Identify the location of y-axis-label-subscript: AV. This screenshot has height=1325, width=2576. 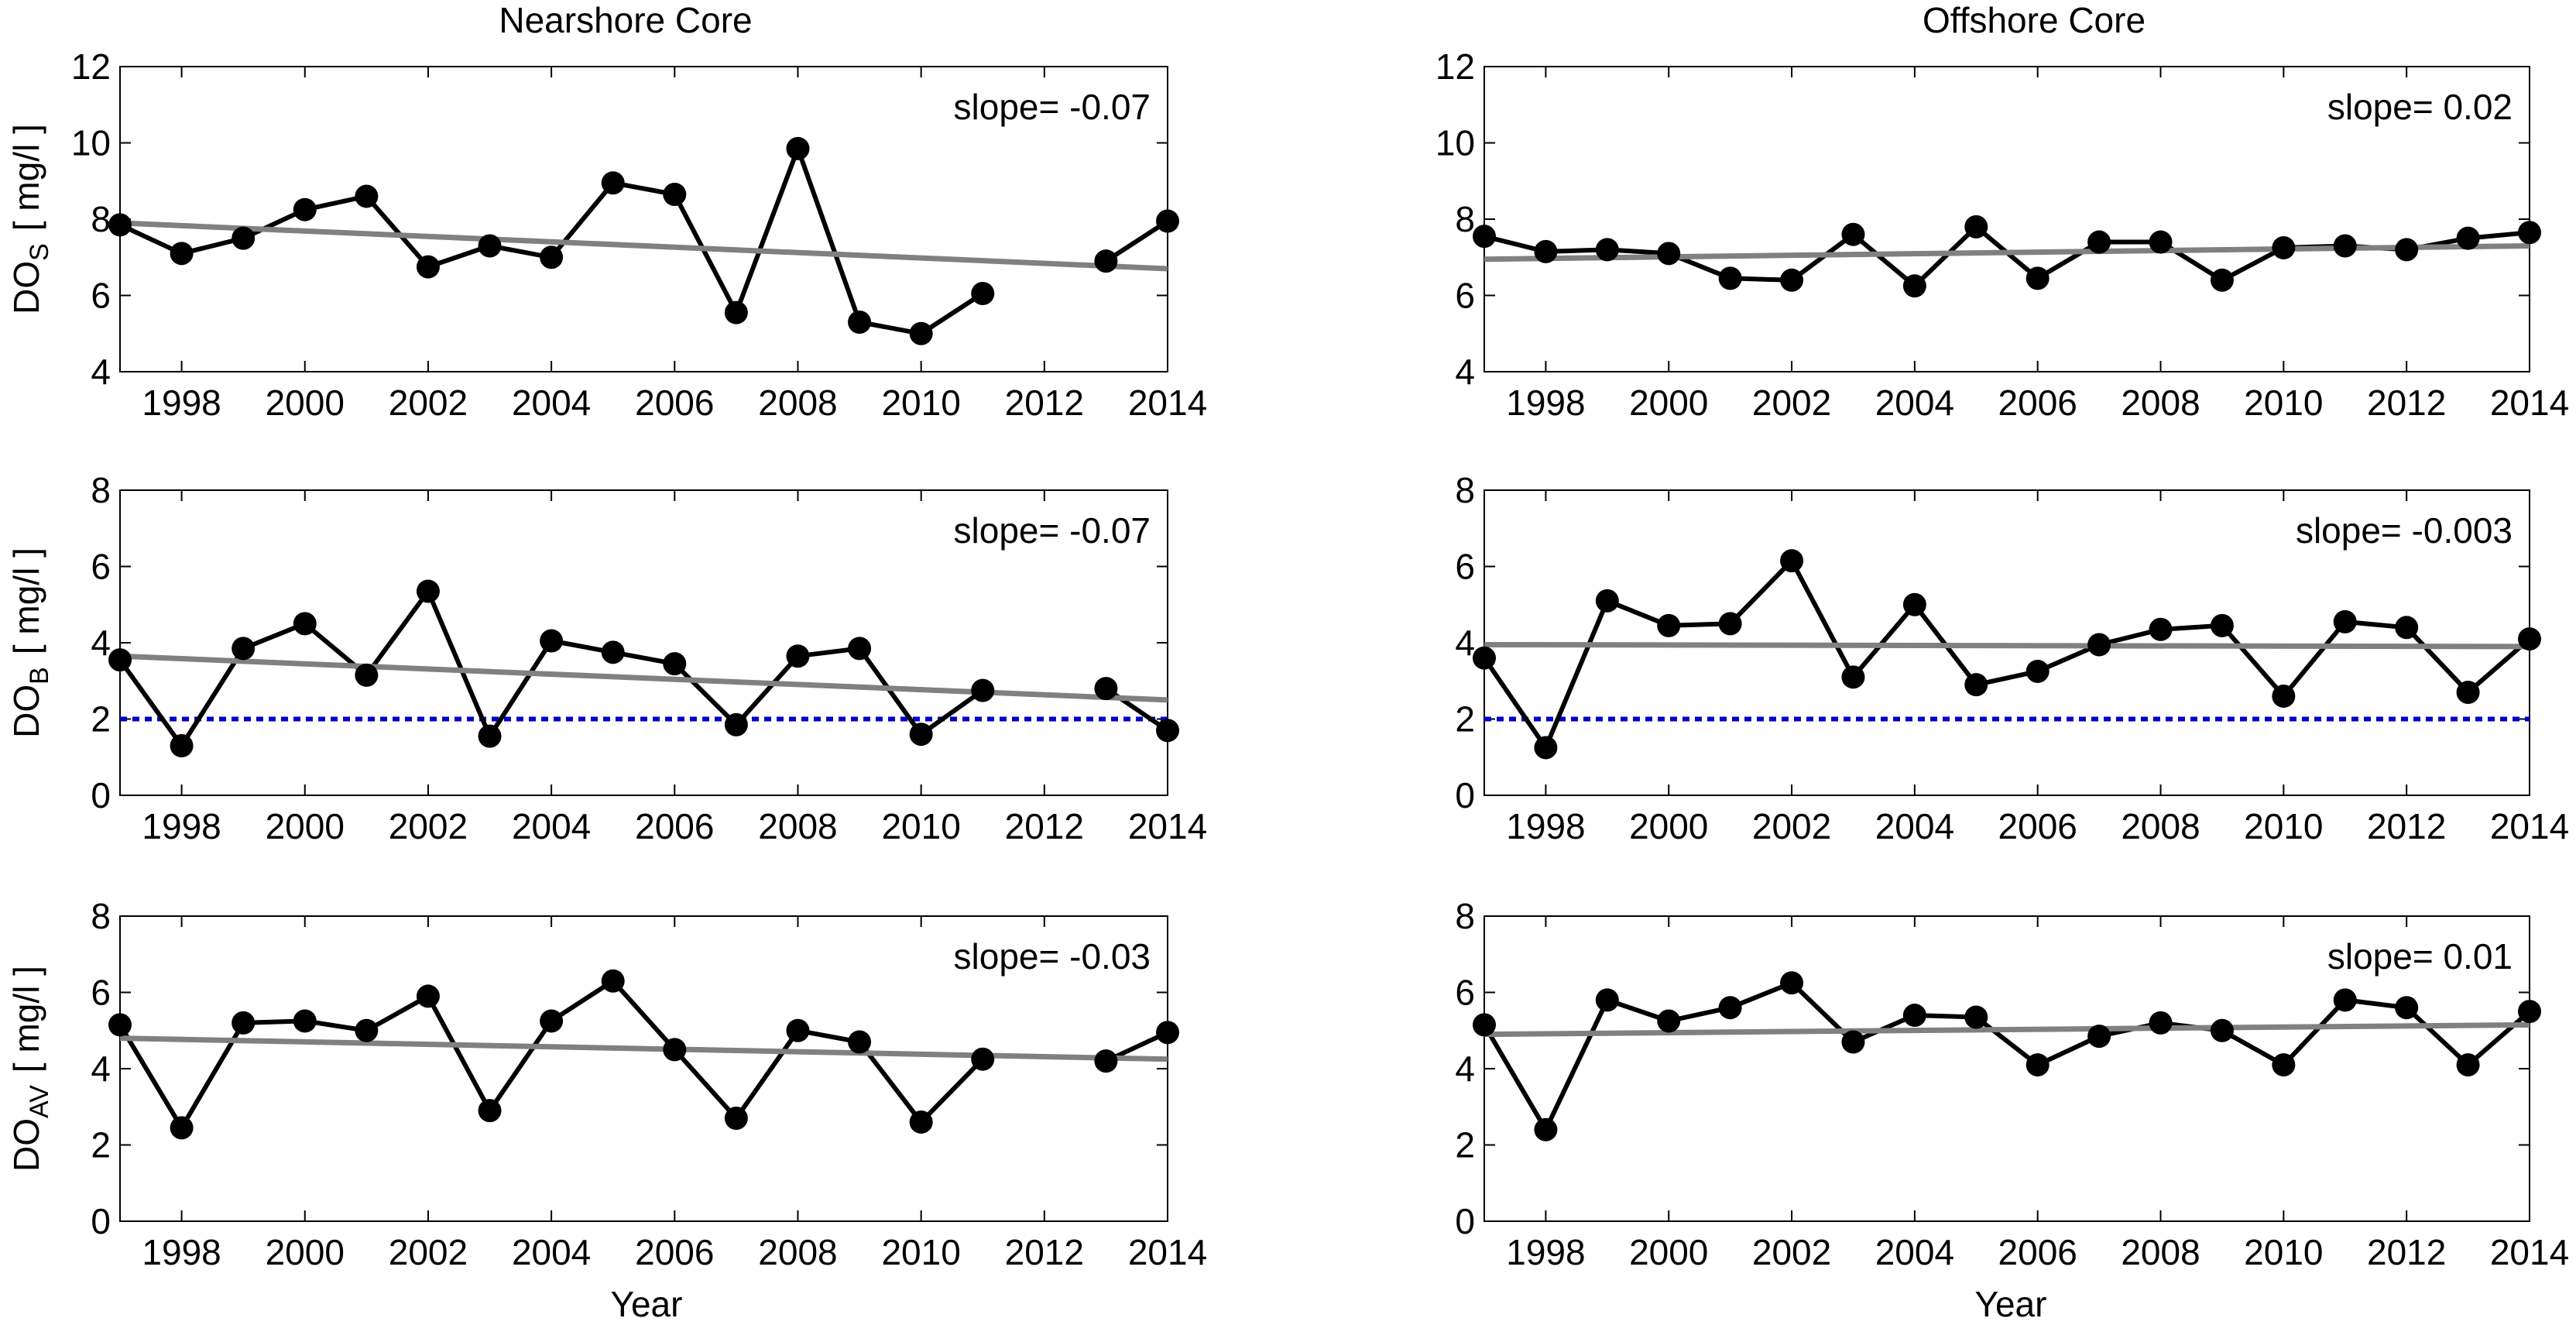
(39, 1101).